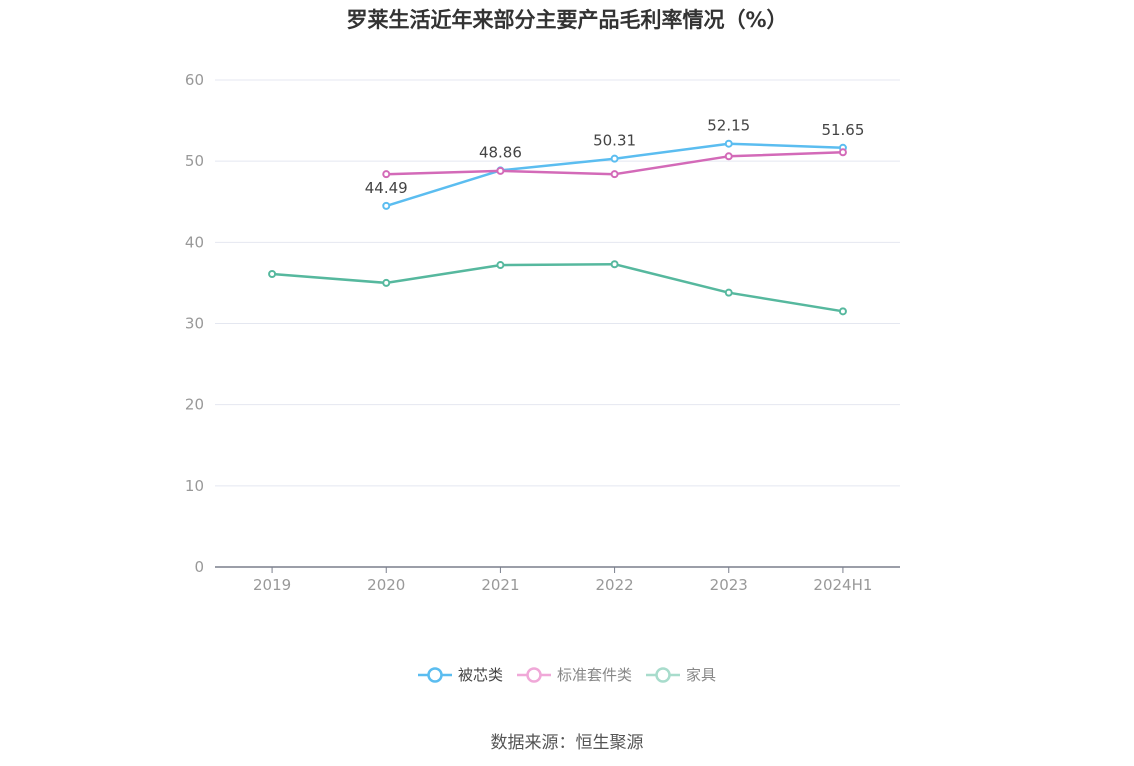  I want to click on legend-label: 标准套件类, so click(594, 675).